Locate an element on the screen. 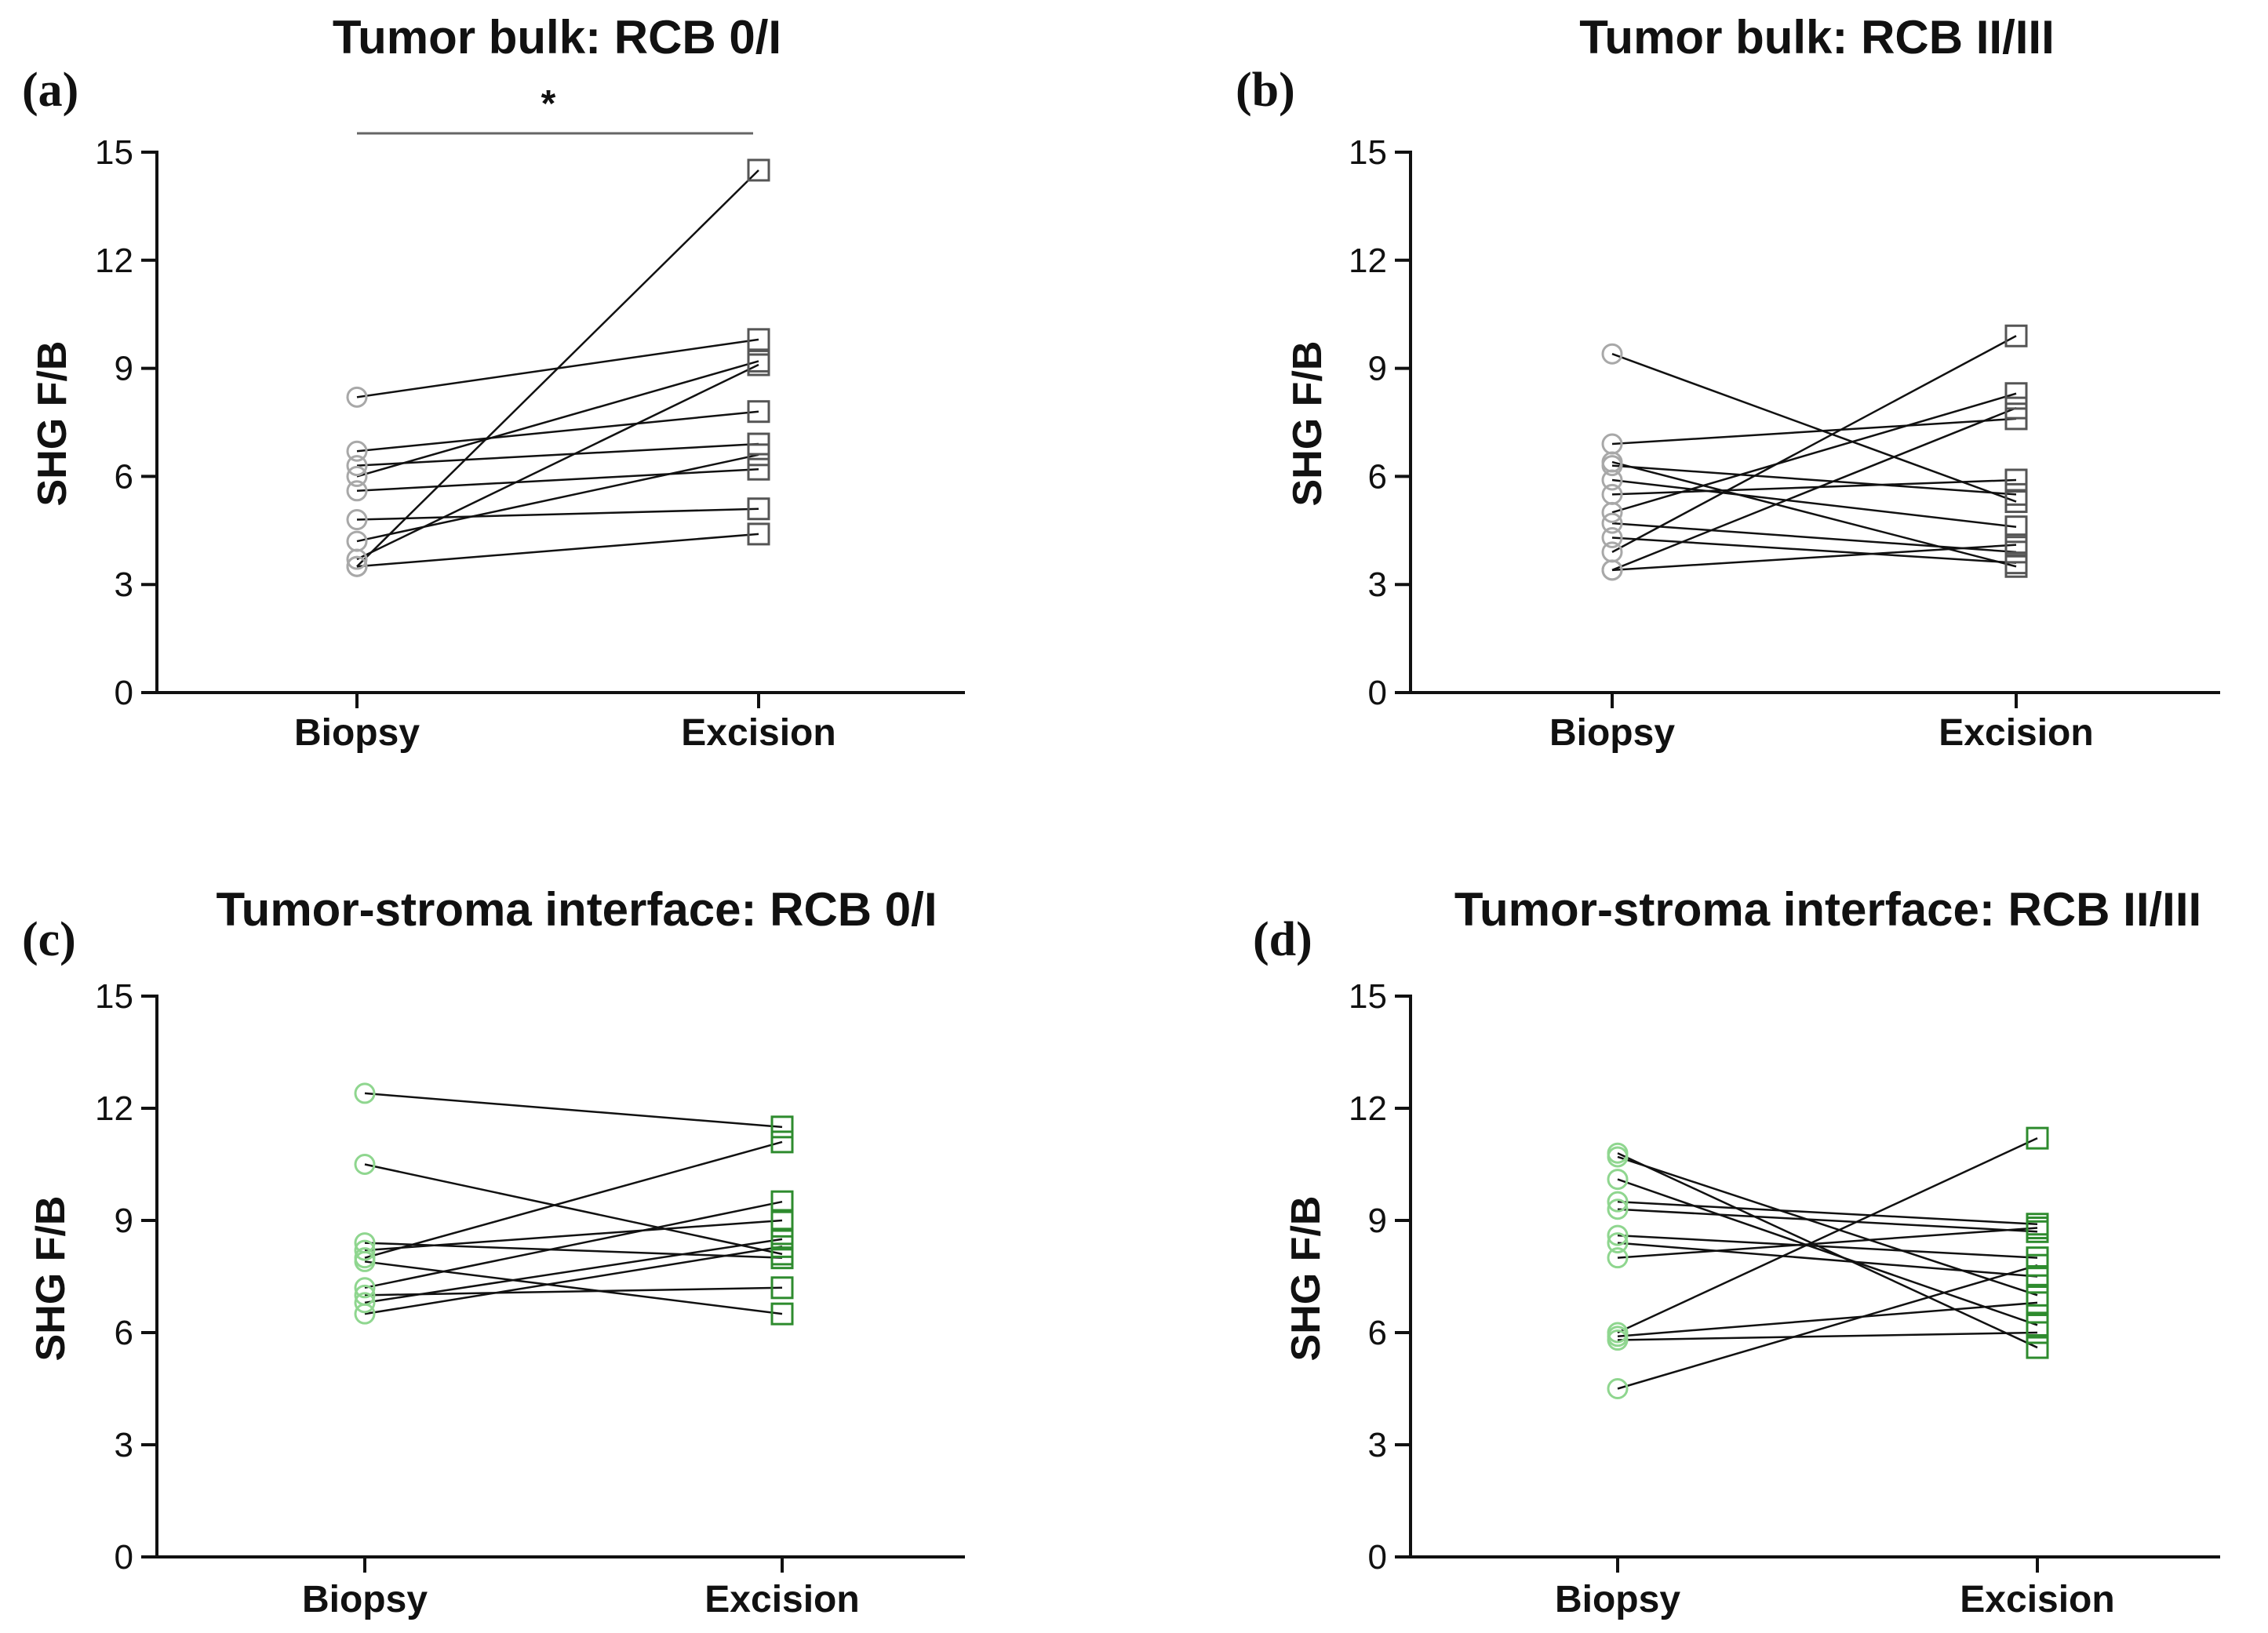 This screenshot has height=1633, width=2268. panel-label: (b) is located at coordinates (1265, 90).